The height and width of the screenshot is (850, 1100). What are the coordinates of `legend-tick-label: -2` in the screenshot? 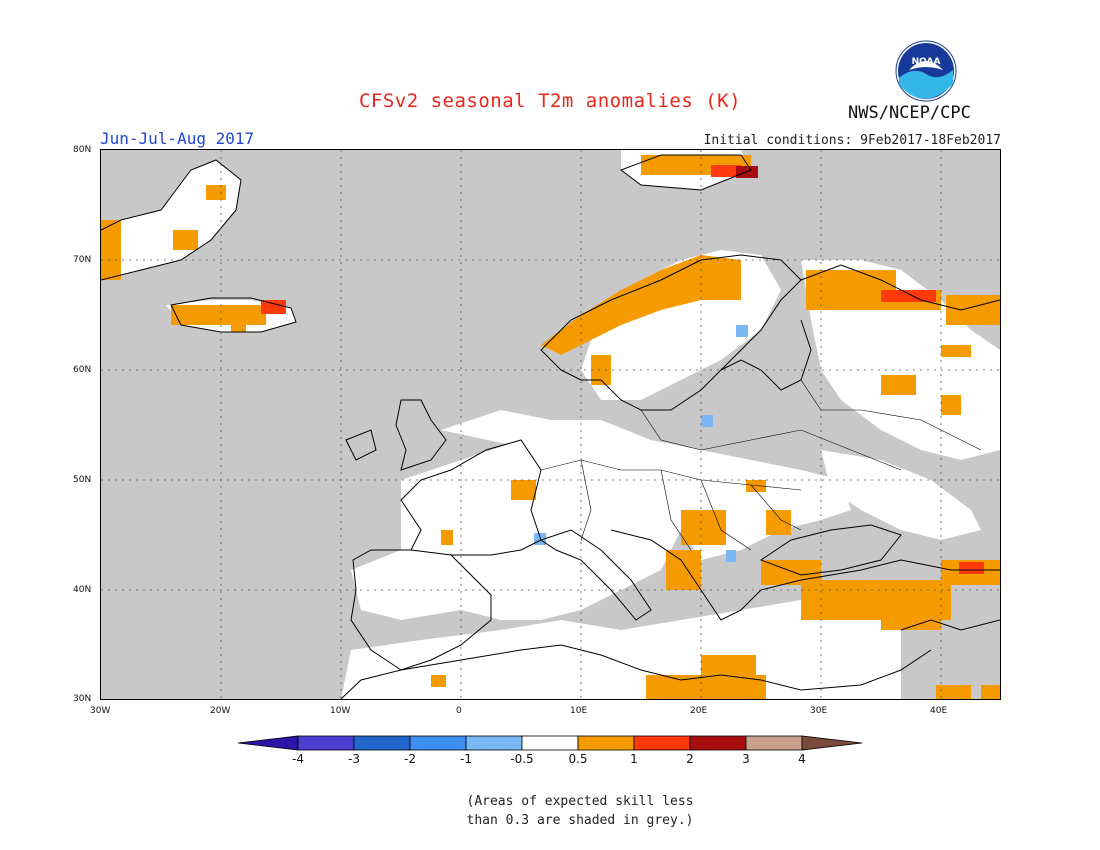 It's located at (410, 759).